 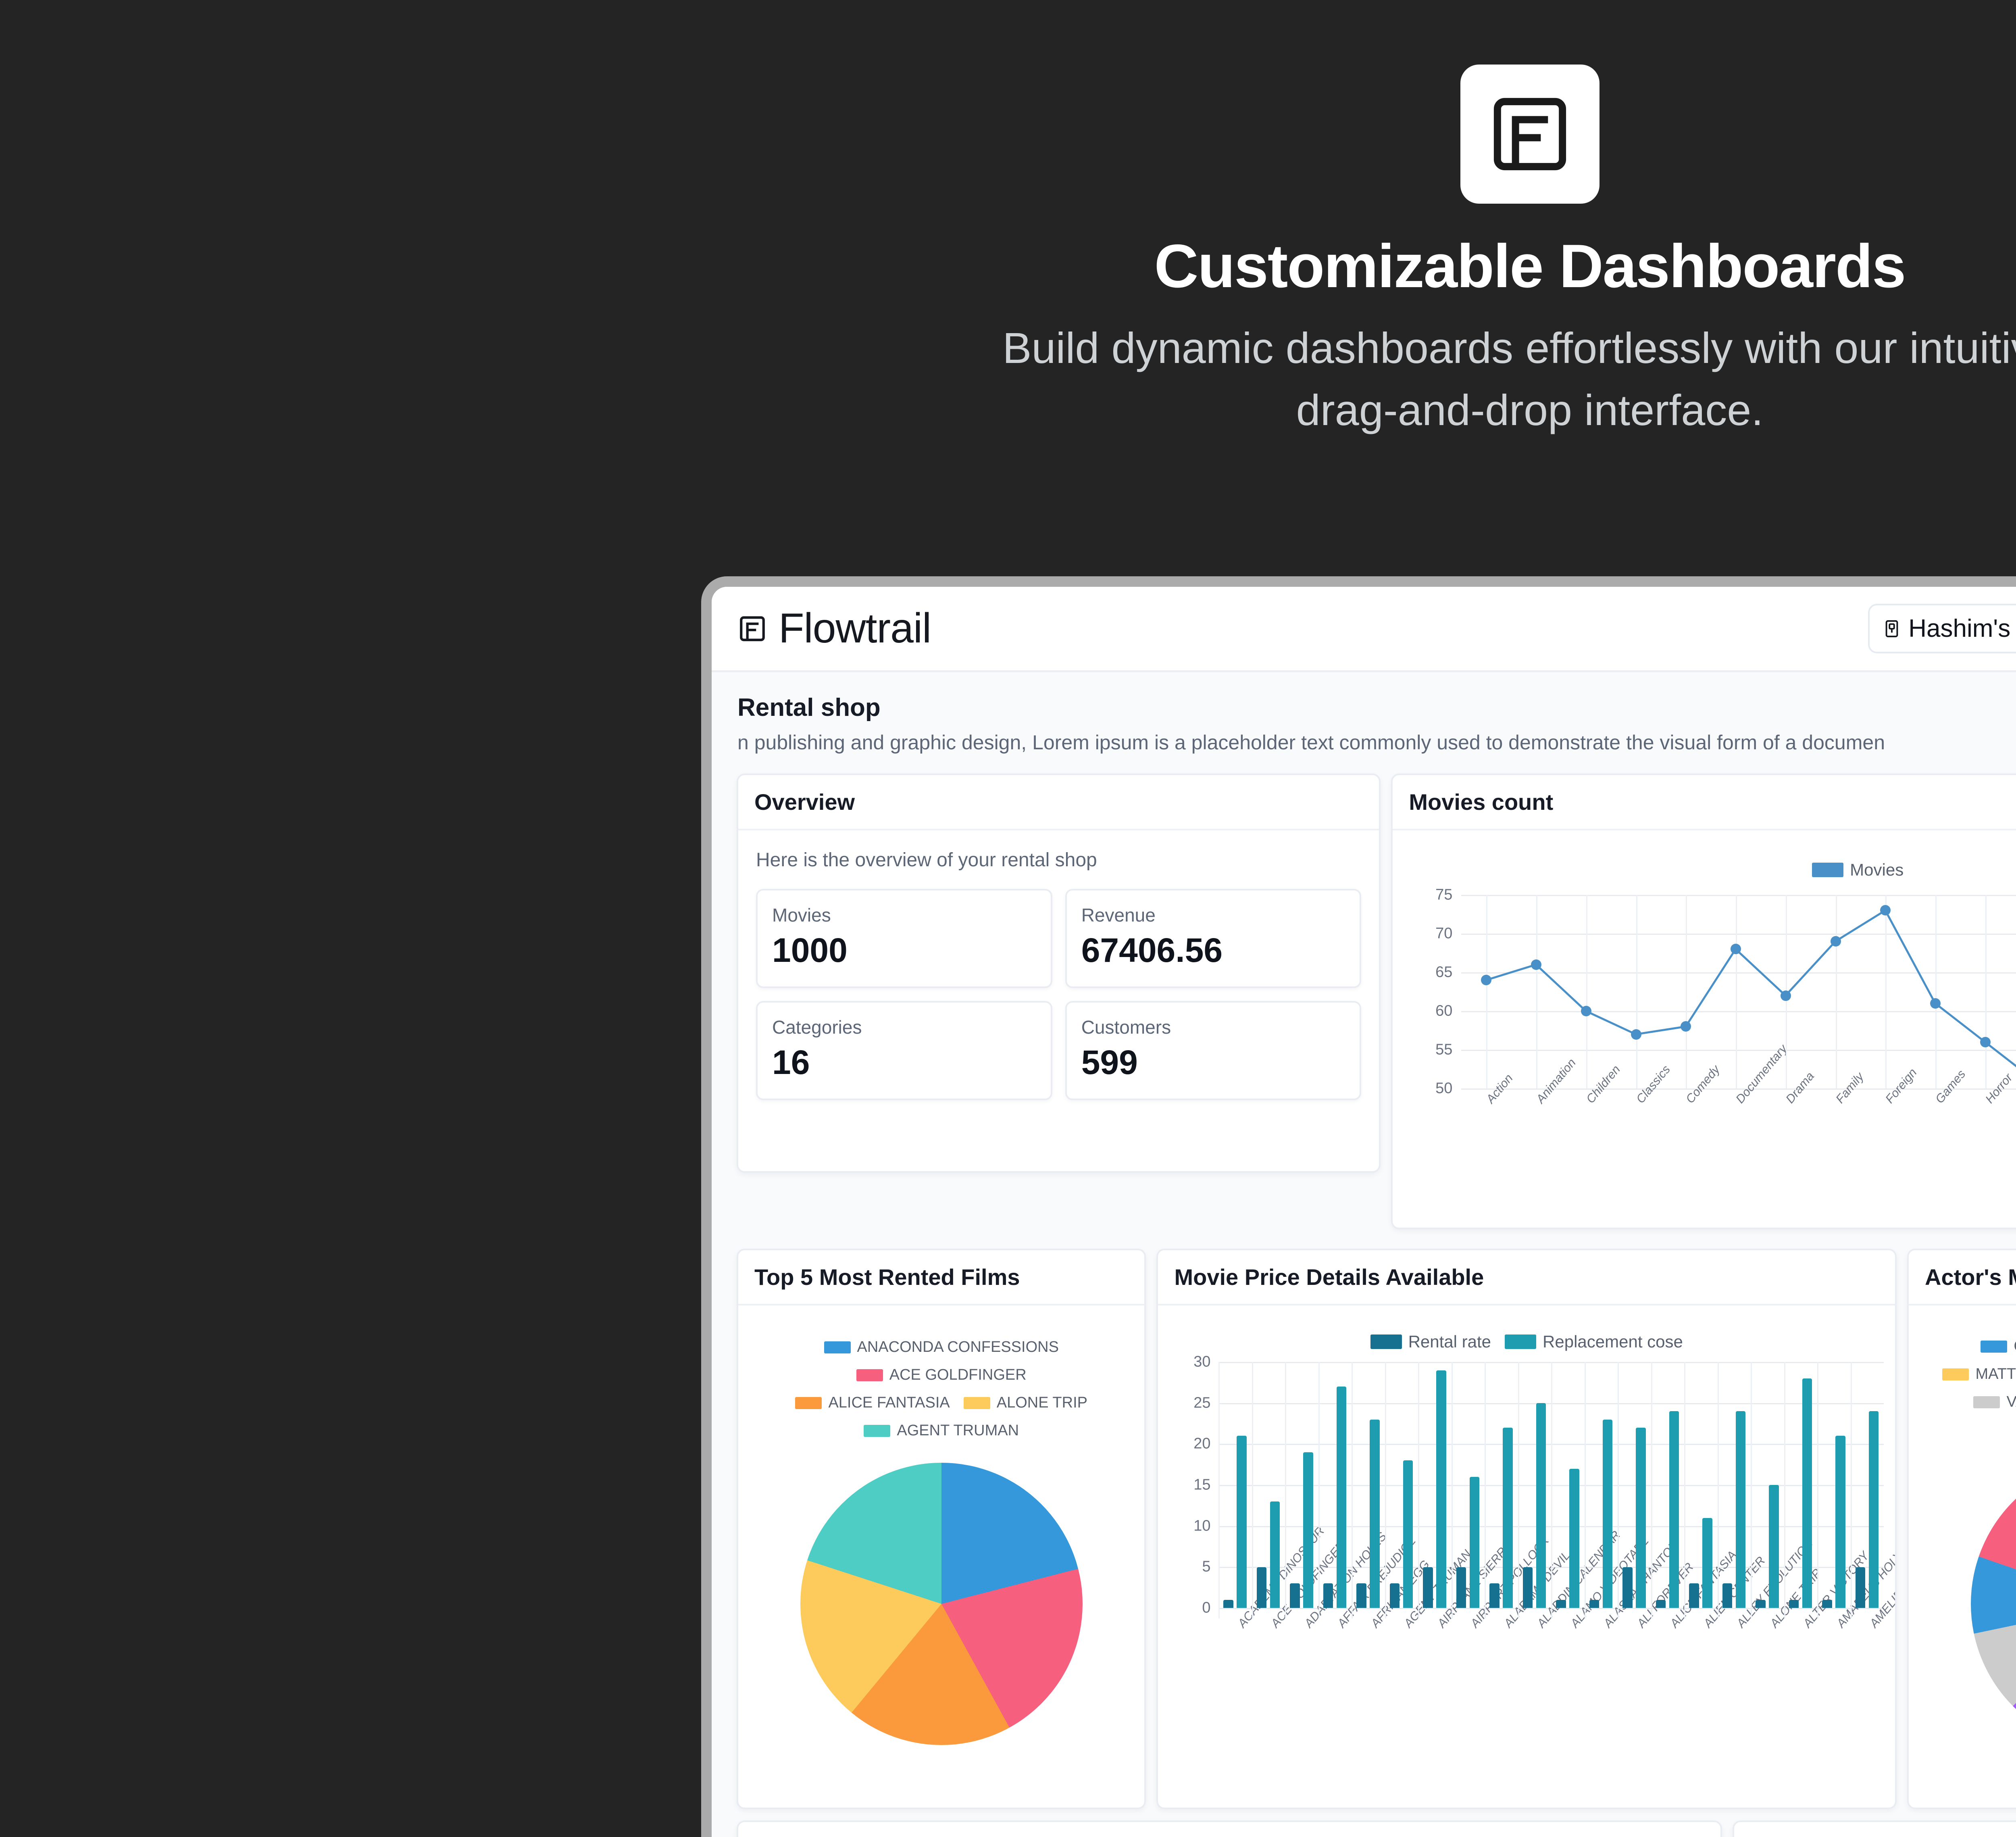 I want to click on workspace-selector: Hashim's Workspace ⌄, so click(x=1942, y=629).